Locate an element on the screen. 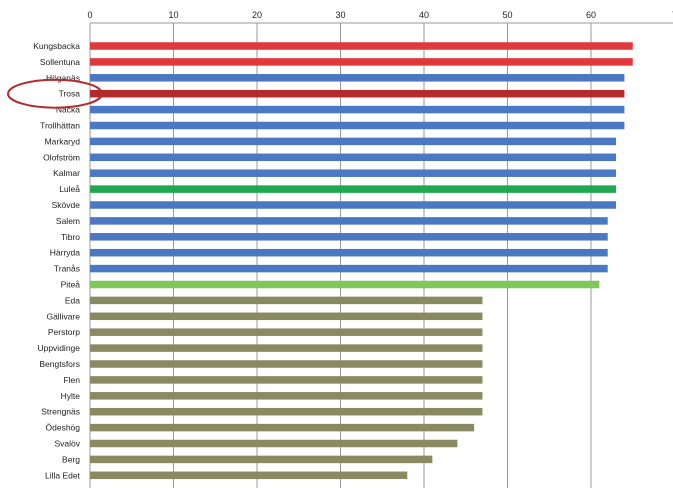 The height and width of the screenshot is (488, 673). category-label: Härryda is located at coordinates (65, 253).